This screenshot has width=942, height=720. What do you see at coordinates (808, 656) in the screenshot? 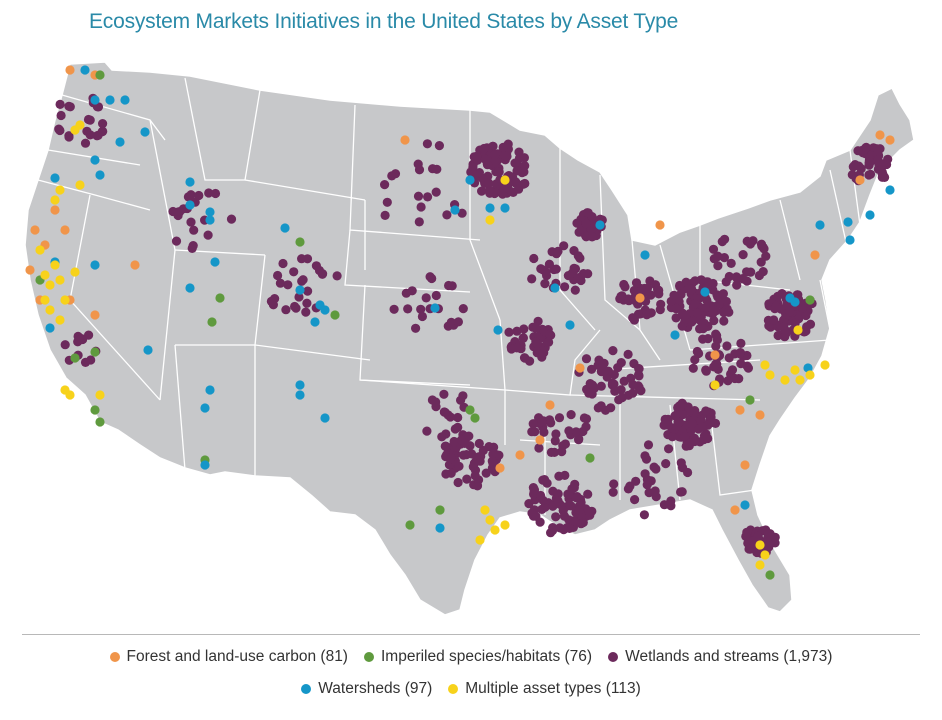
I see `legend-count-wetlands: (1,973)` at bounding box center [808, 656].